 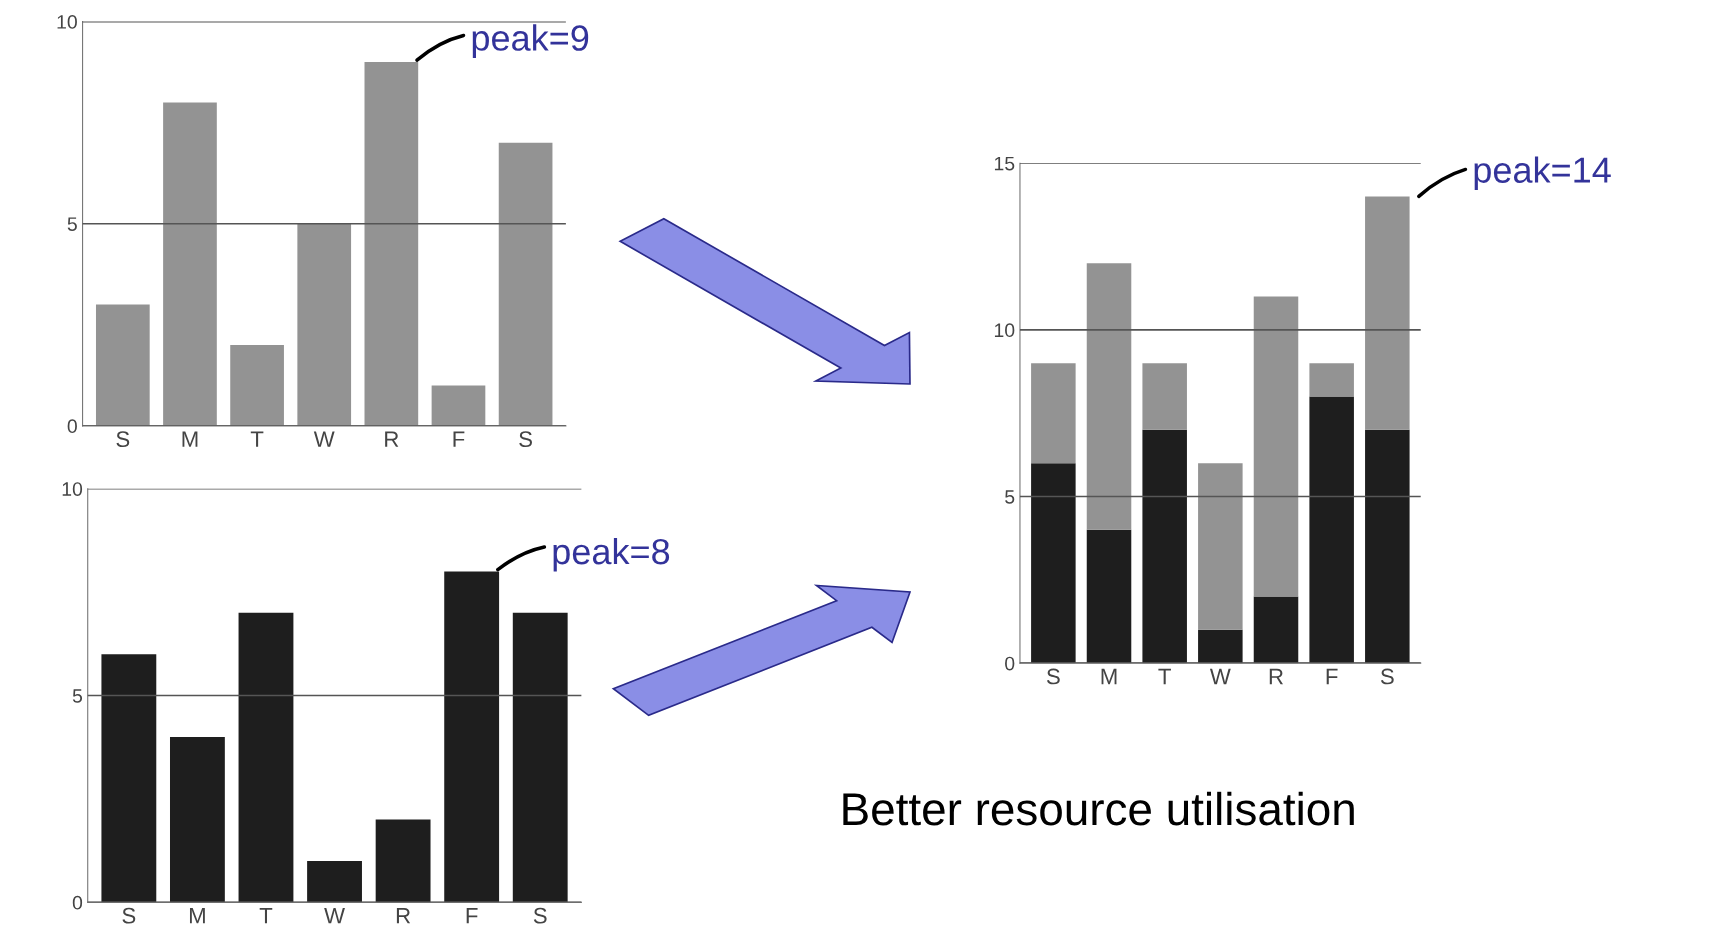 What do you see at coordinates (1098, 808) in the screenshot?
I see `text: Better resource utilisation` at bounding box center [1098, 808].